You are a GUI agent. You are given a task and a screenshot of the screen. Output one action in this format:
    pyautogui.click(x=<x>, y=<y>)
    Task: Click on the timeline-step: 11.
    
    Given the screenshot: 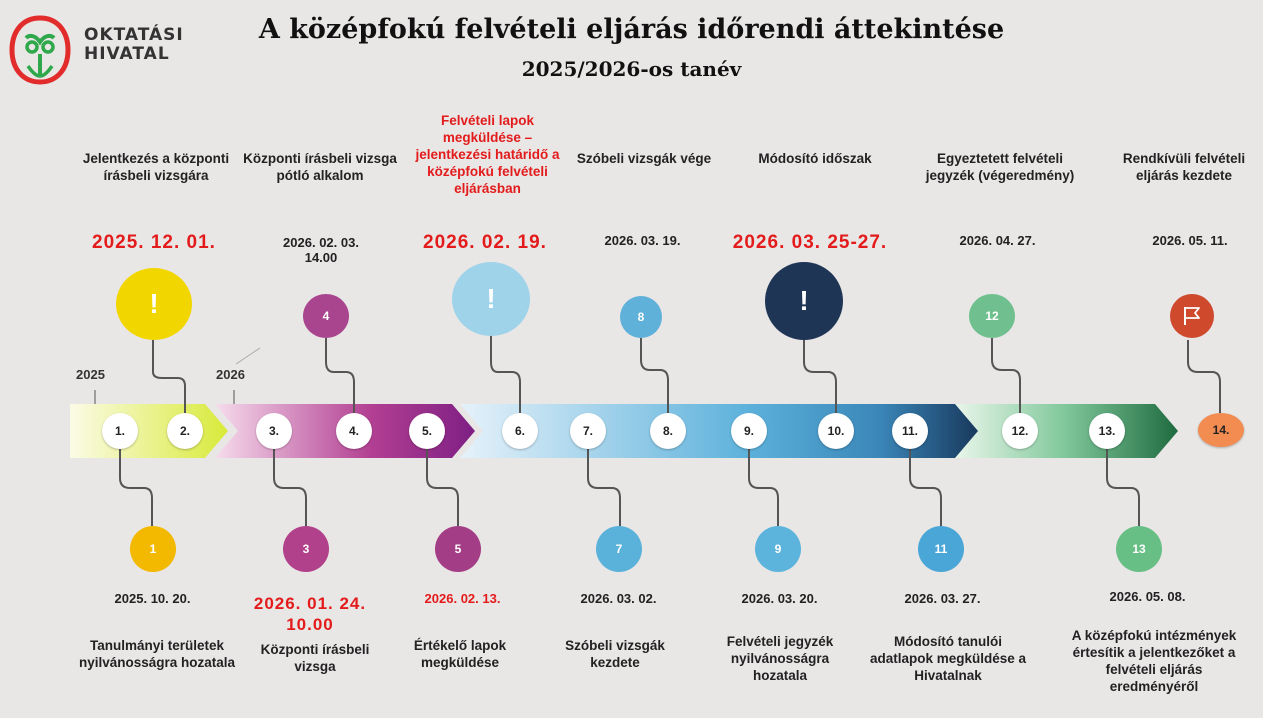 What is the action you would take?
    pyautogui.click(x=910, y=431)
    